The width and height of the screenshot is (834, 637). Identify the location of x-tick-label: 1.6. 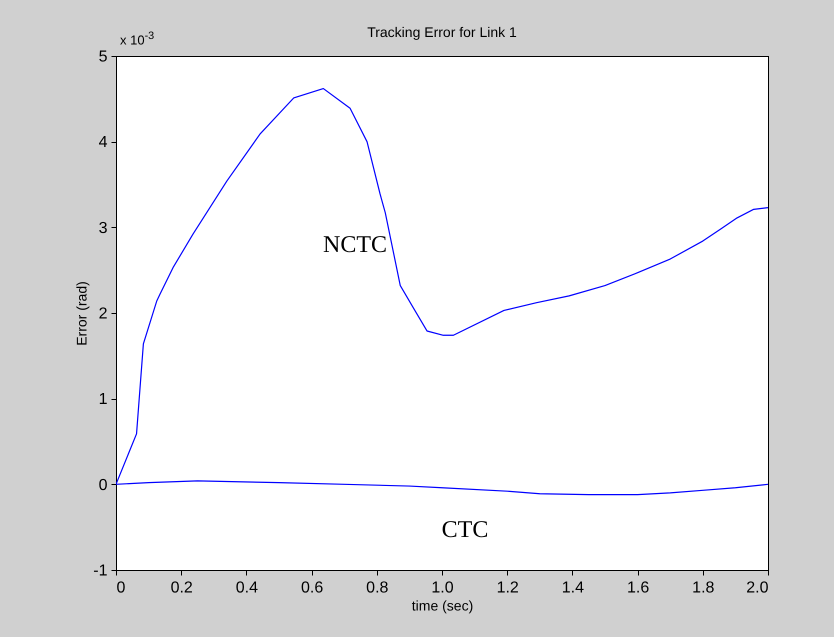
(638, 588).